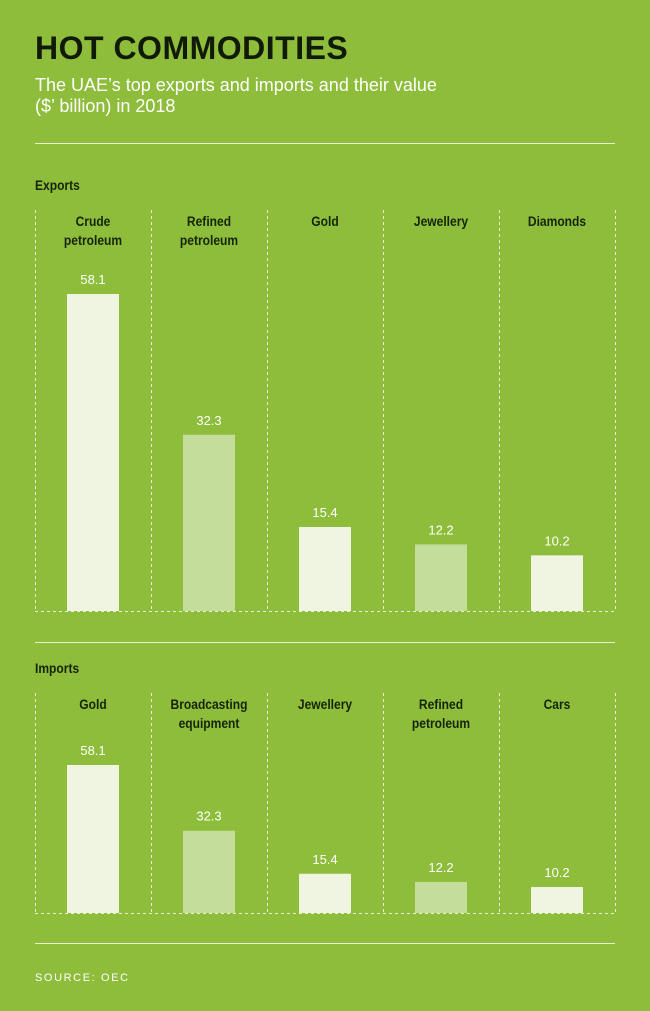  I want to click on export-bar-jewellery, so click(441, 577).